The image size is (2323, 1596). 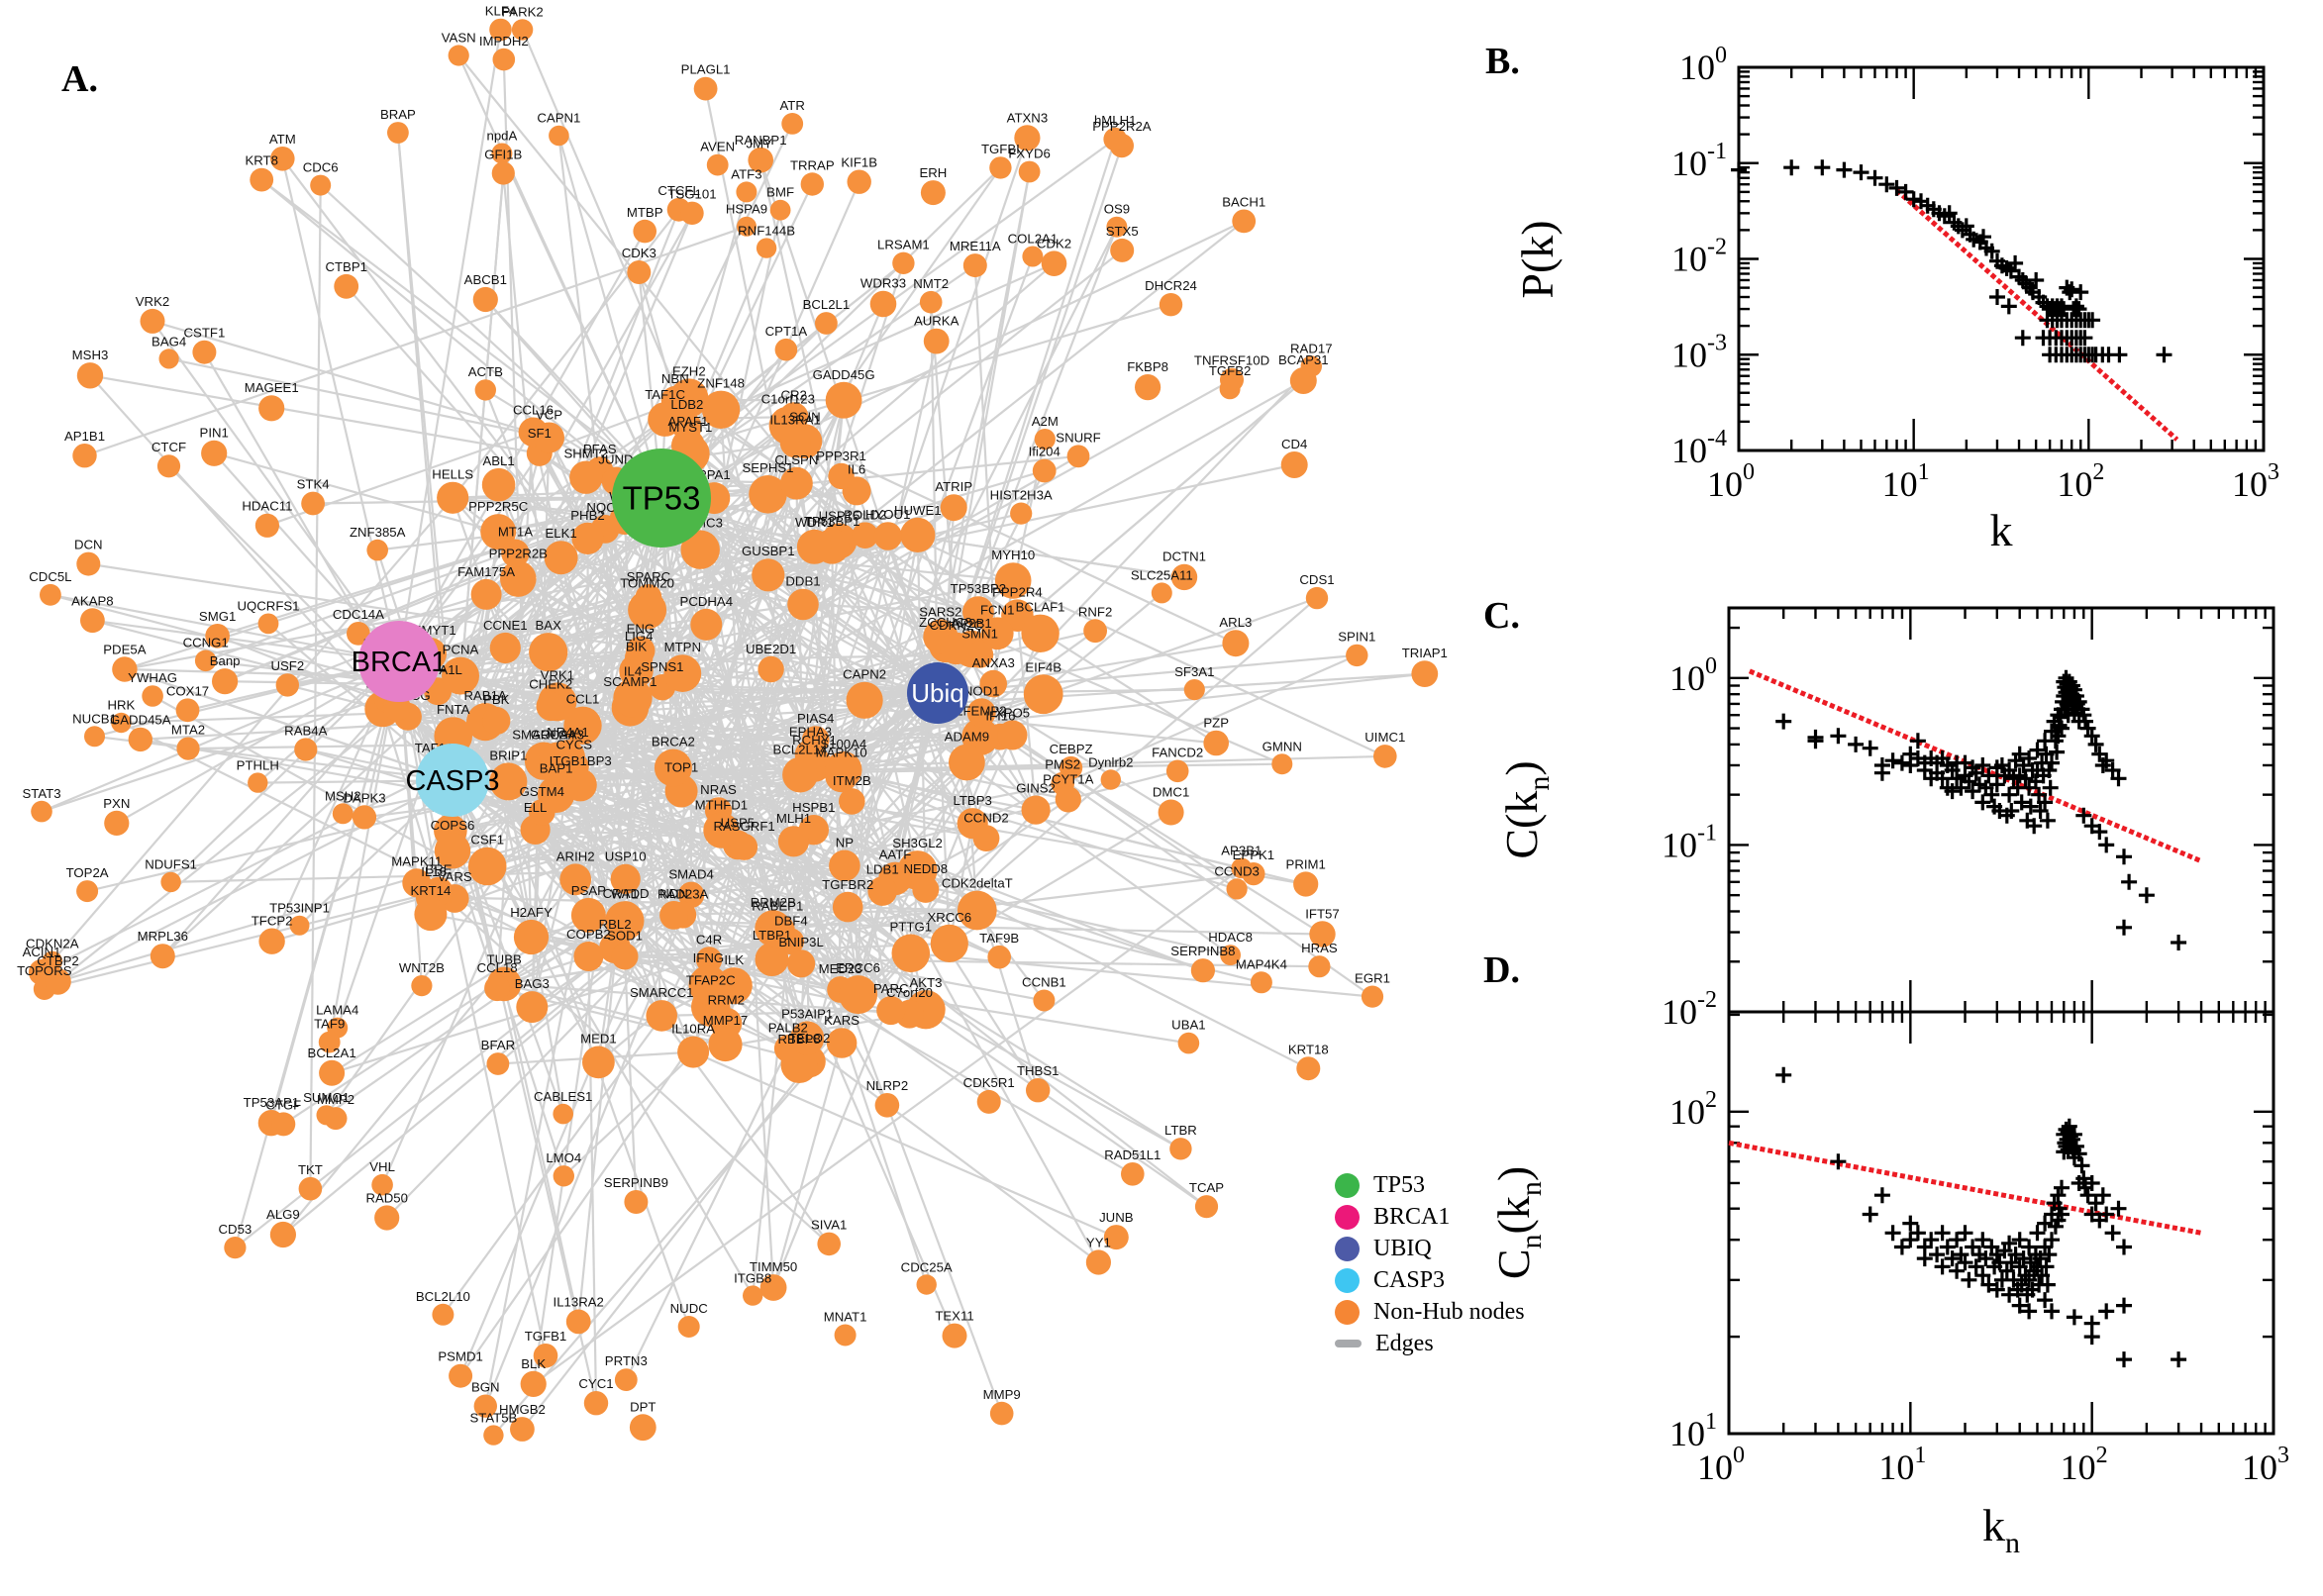 I want to click on gene-node-label: POLD2, so click(x=865, y=514).